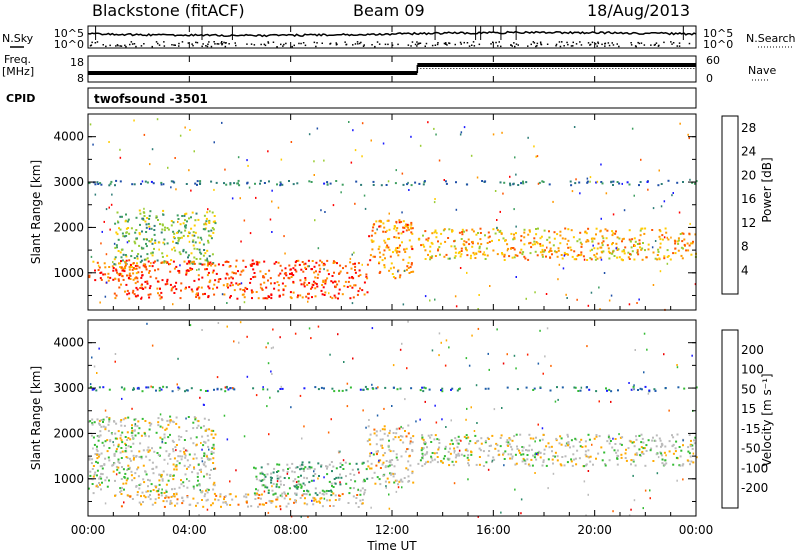 The height and width of the screenshot is (554, 800). What do you see at coordinates (189, 530) in the screenshot?
I see `x-tick-label: 04:00` at bounding box center [189, 530].